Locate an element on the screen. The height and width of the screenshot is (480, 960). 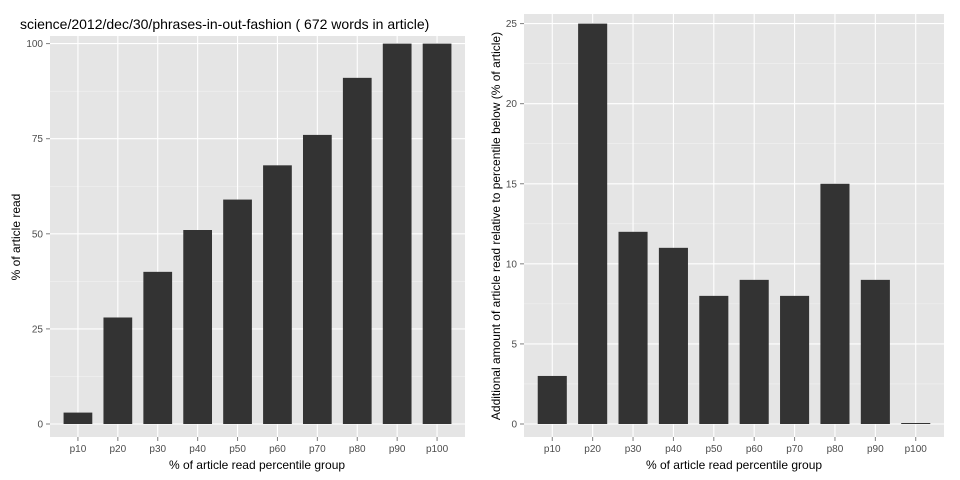
right-bar-p70 is located at coordinates (795, 359).